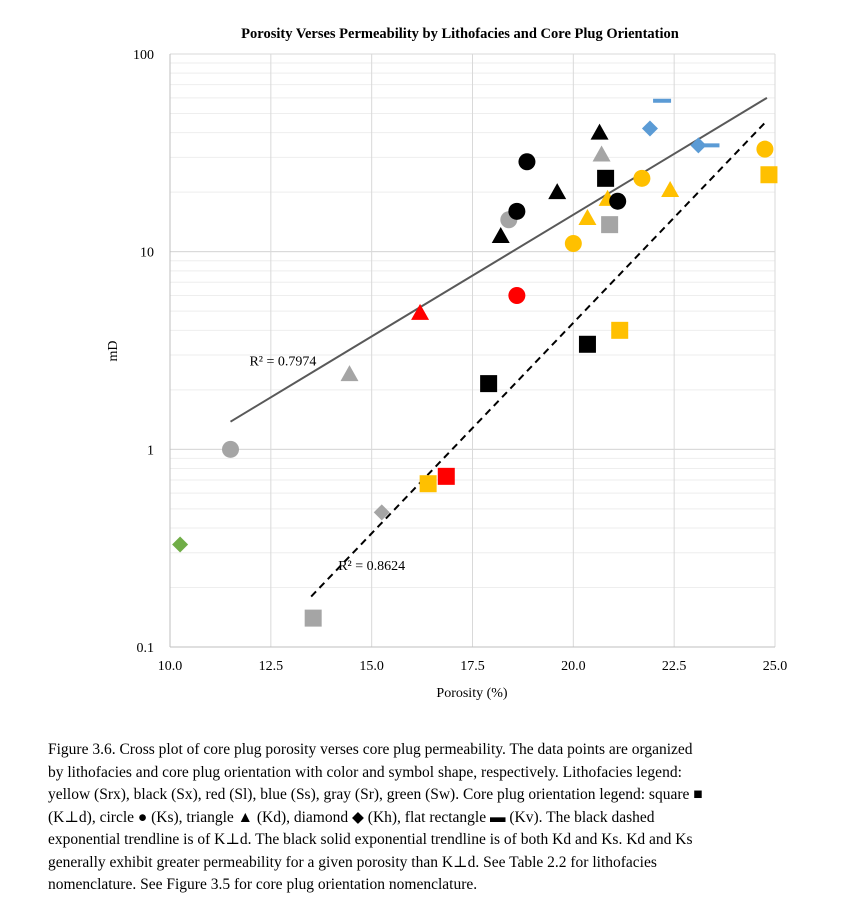 The height and width of the screenshot is (919, 852). What do you see at coordinates (271, 666) in the screenshot?
I see `x-tick-label: 12.5` at bounding box center [271, 666].